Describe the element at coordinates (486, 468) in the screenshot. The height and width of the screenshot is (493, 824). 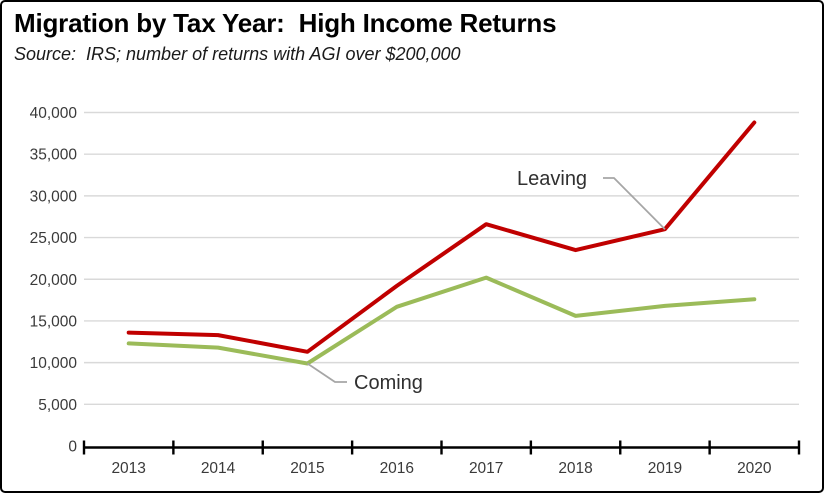
I see `x-tick-label: 2017` at that location.